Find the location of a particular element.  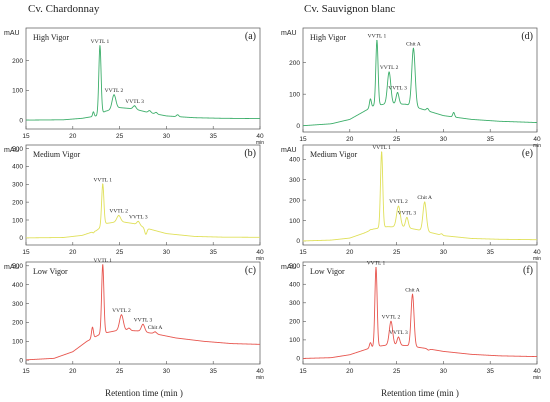

panel-letter: (c) is located at coordinates (250, 270).